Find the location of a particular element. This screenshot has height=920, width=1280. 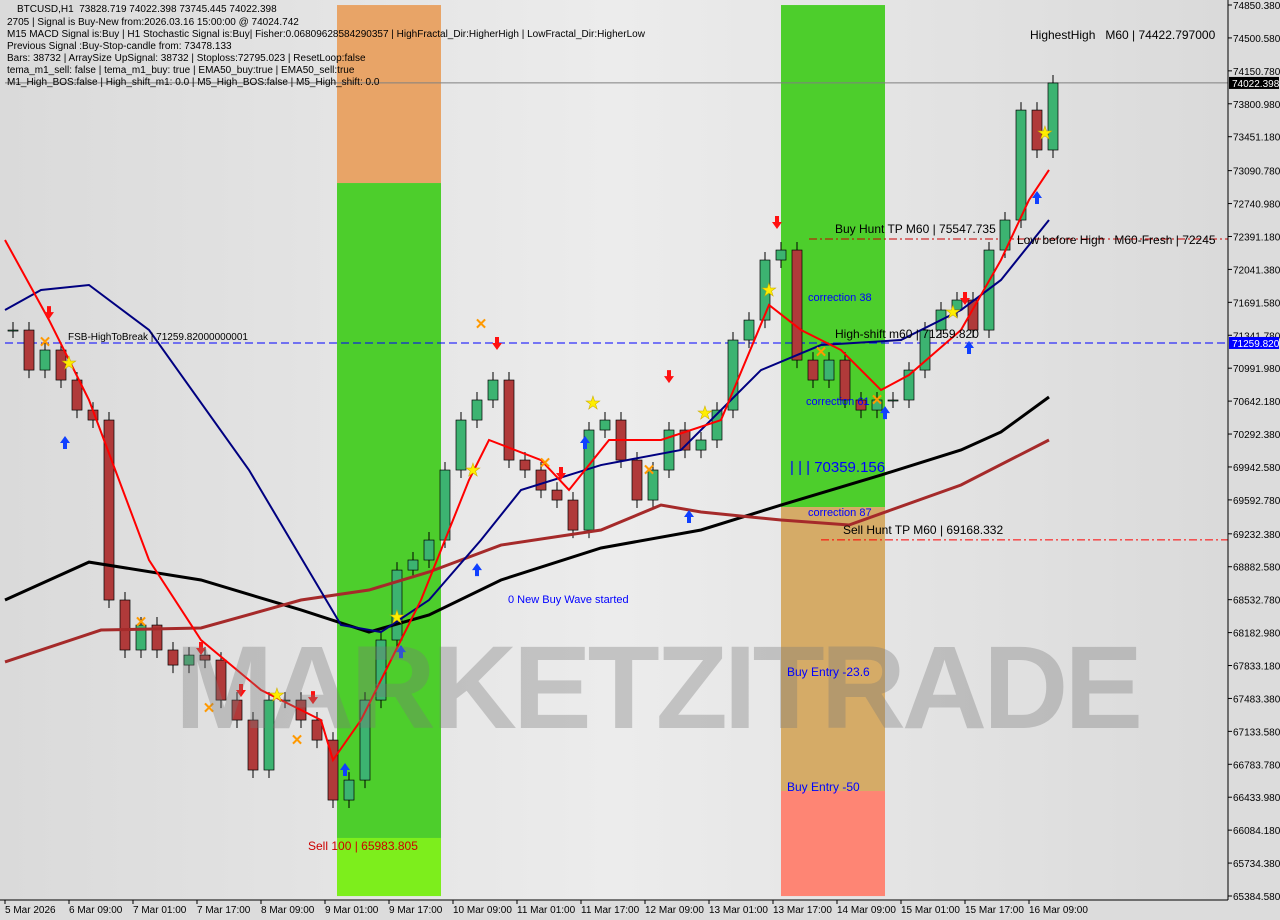

correction-38-label: correction 38 is located at coordinates (840, 298).